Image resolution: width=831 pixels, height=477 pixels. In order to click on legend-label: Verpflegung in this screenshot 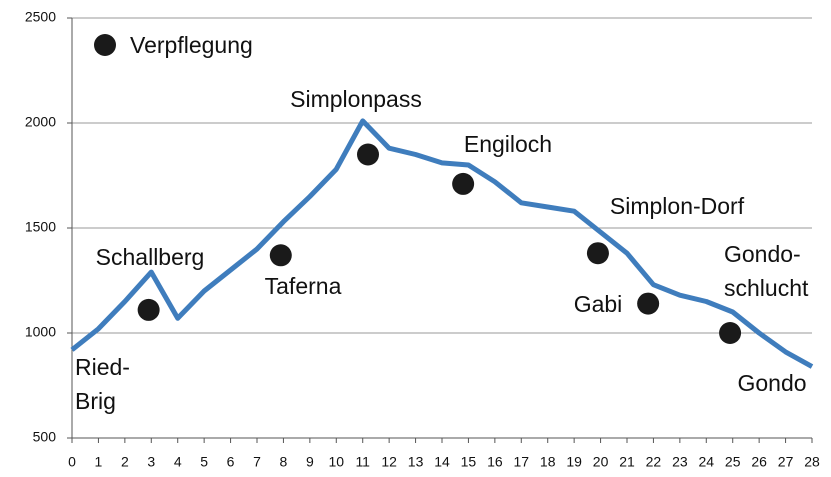, I will do `click(191, 45)`.